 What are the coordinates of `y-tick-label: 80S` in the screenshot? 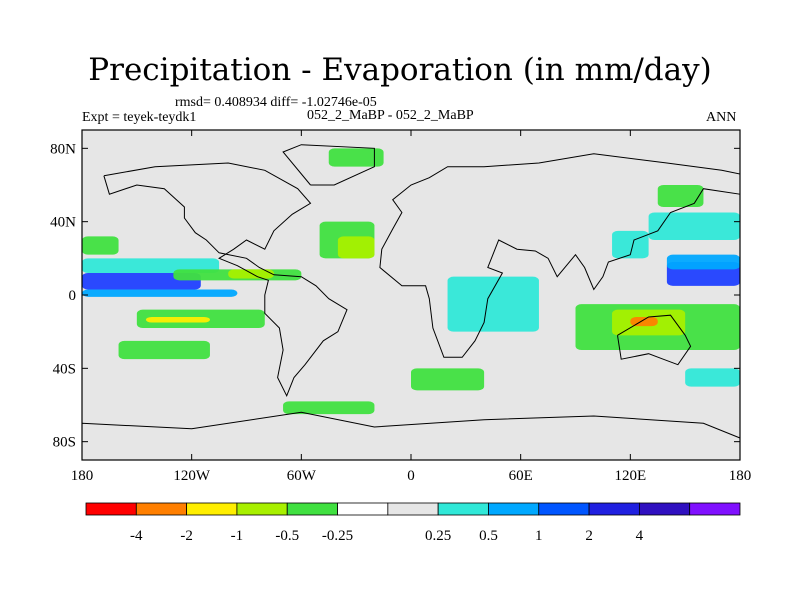 It's located at (64, 443).